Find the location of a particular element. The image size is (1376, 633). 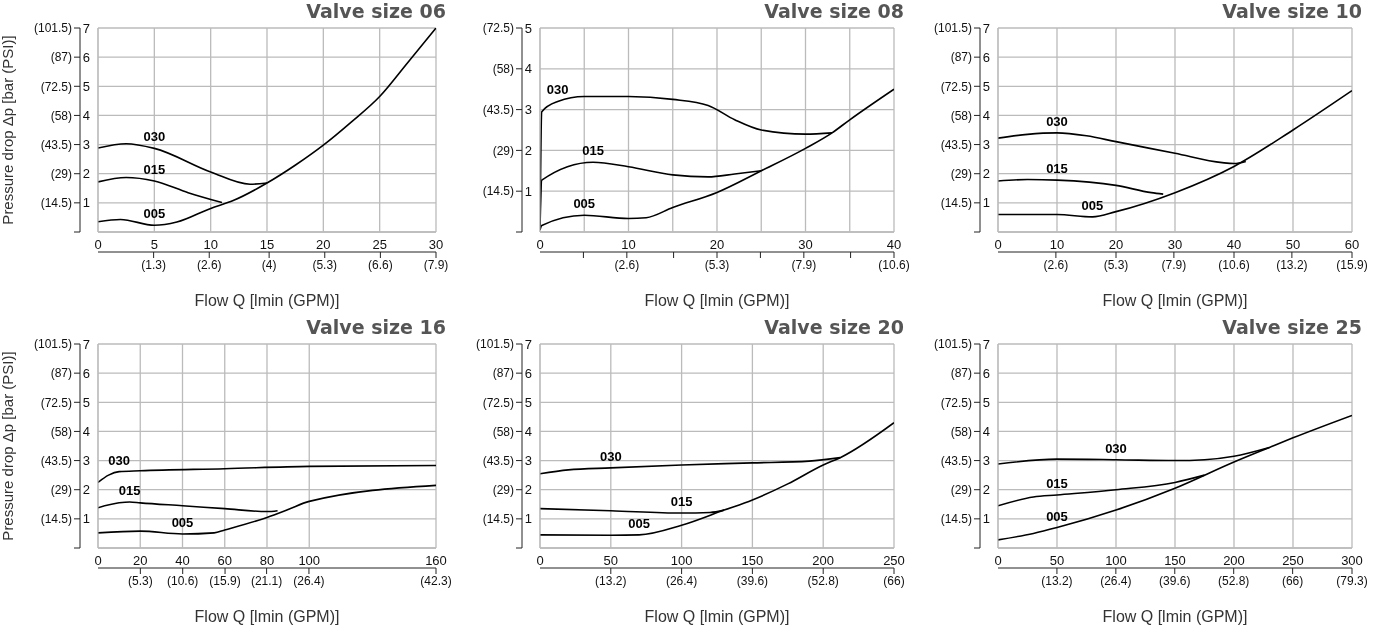

chart-title: Valve size 08 is located at coordinates (834, 11).